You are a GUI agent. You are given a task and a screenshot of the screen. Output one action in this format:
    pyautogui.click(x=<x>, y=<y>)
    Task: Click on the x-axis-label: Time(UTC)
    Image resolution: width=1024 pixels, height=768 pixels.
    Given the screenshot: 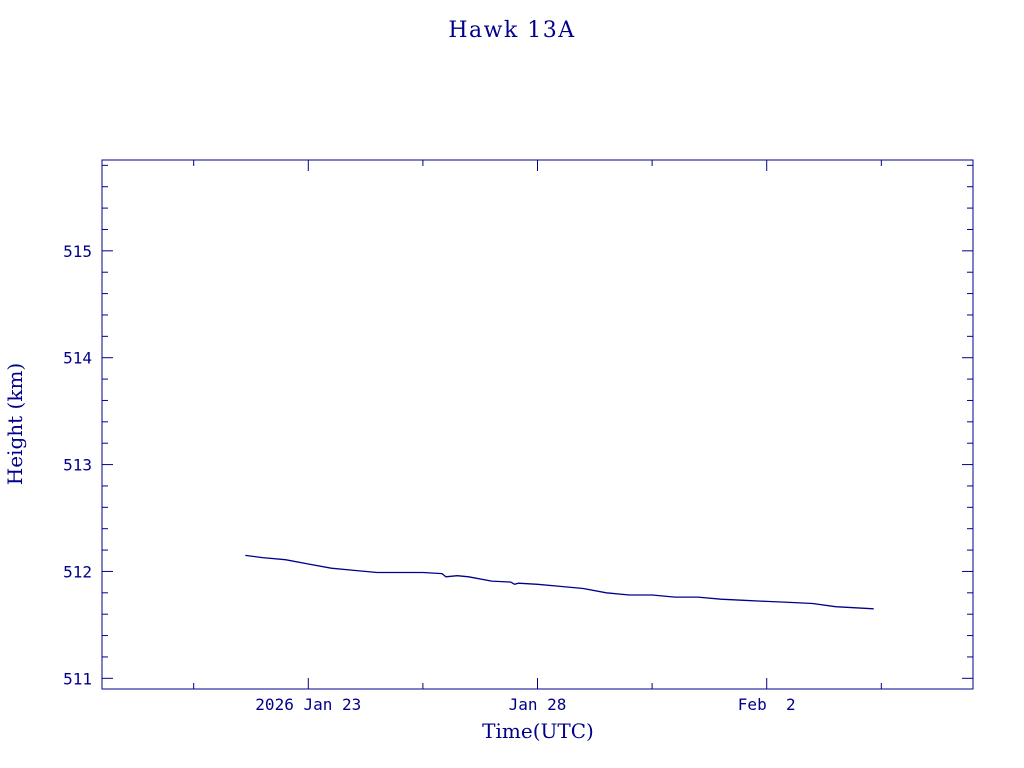 What is the action you would take?
    pyautogui.click(x=538, y=731)
    